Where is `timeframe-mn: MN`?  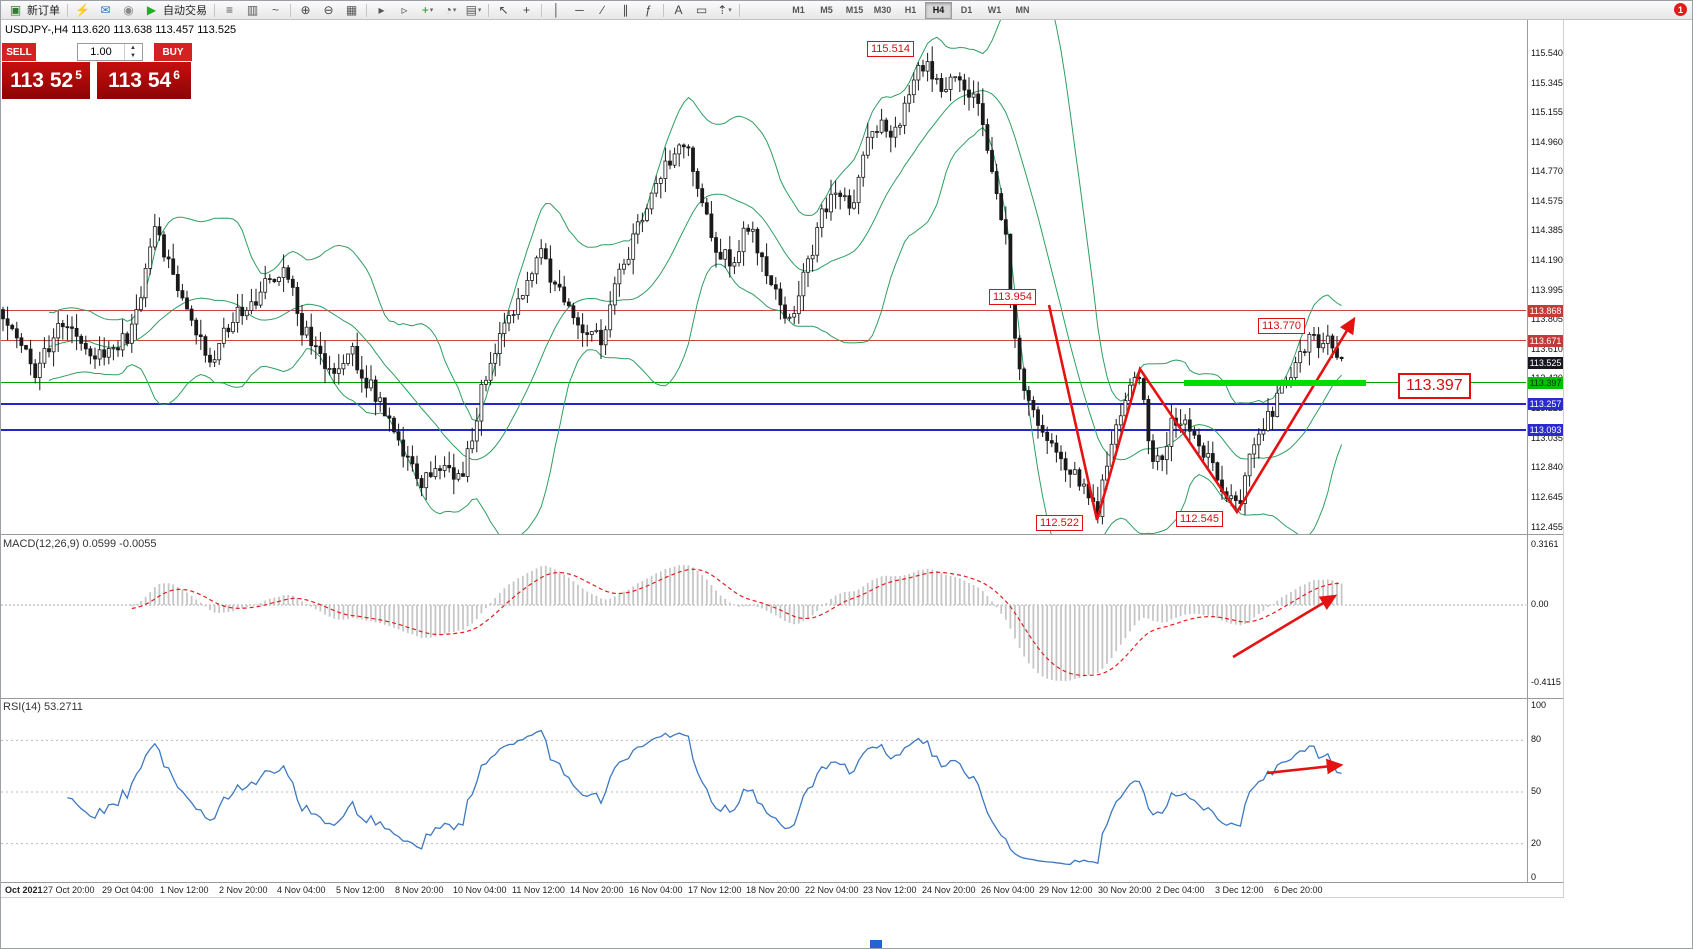
timeframe-mn: MN is located at coordinates (1022, 10).